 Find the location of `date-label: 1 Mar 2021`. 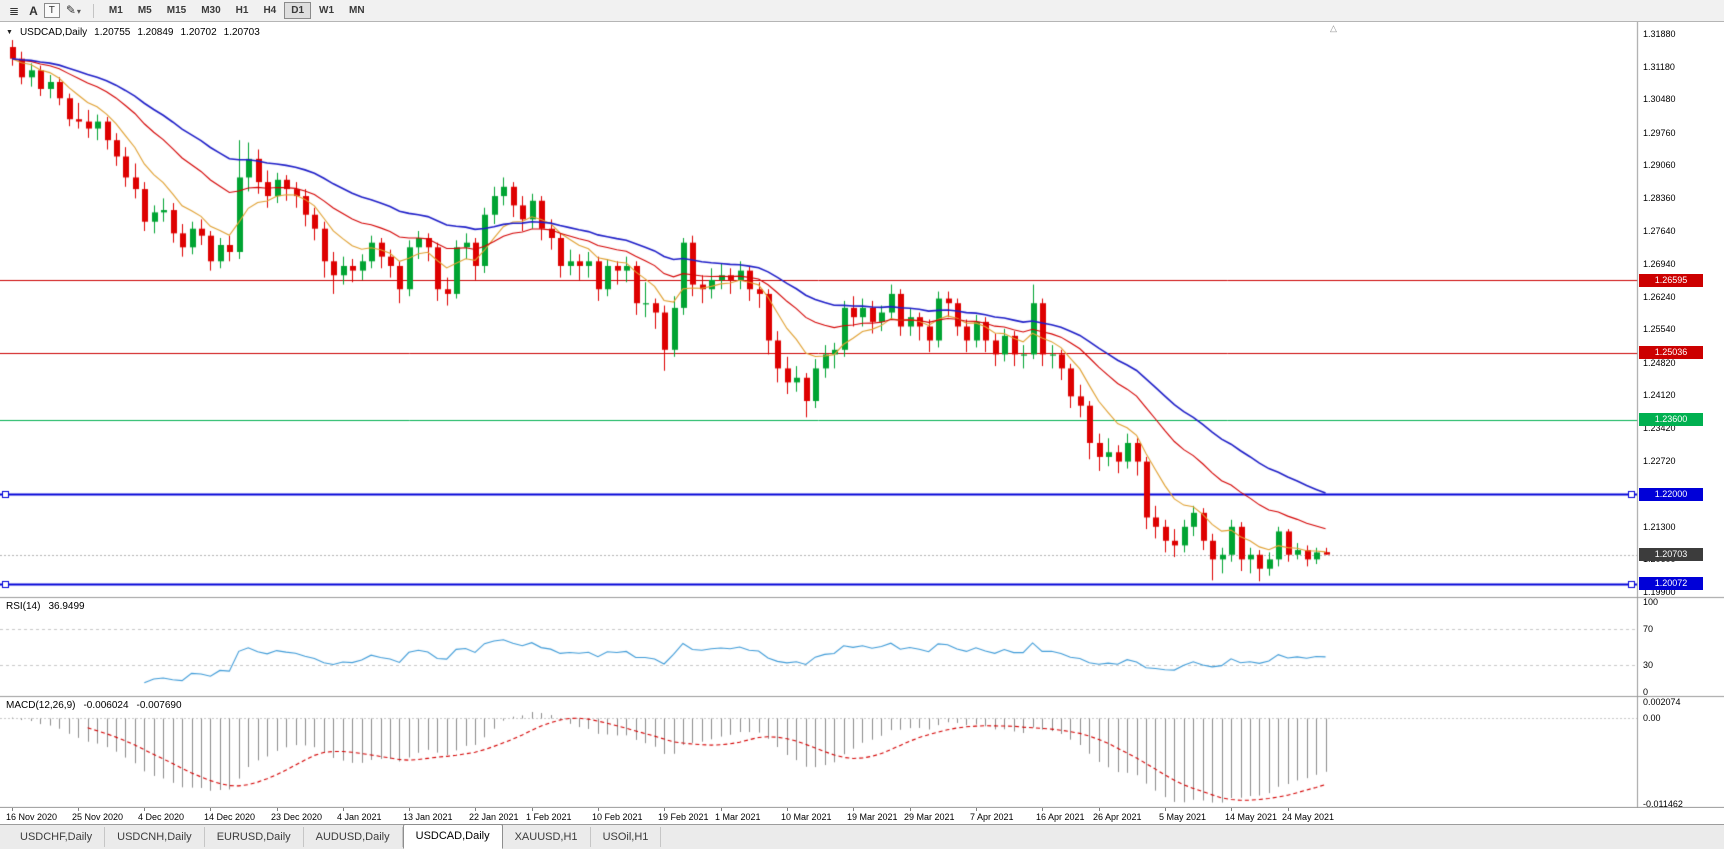

date-label: 1 Mar 2021 is located at coordinates (738, 817).